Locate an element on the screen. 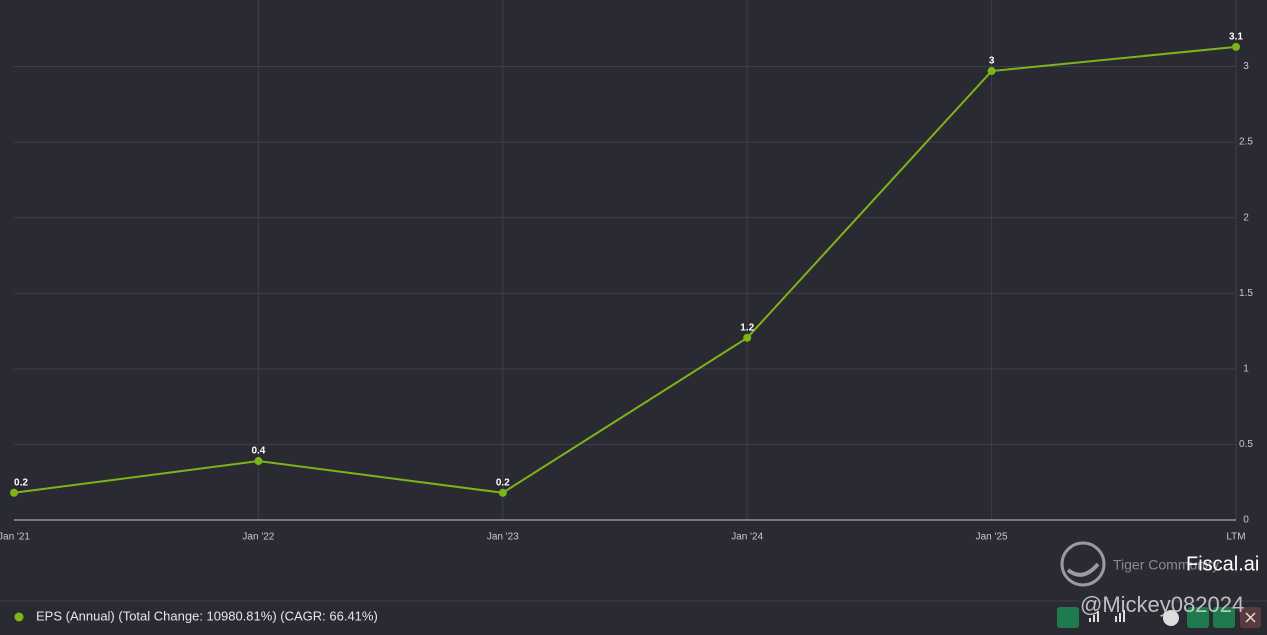  y-tick-label: 2.5 is located at coordinates (1246, 142).